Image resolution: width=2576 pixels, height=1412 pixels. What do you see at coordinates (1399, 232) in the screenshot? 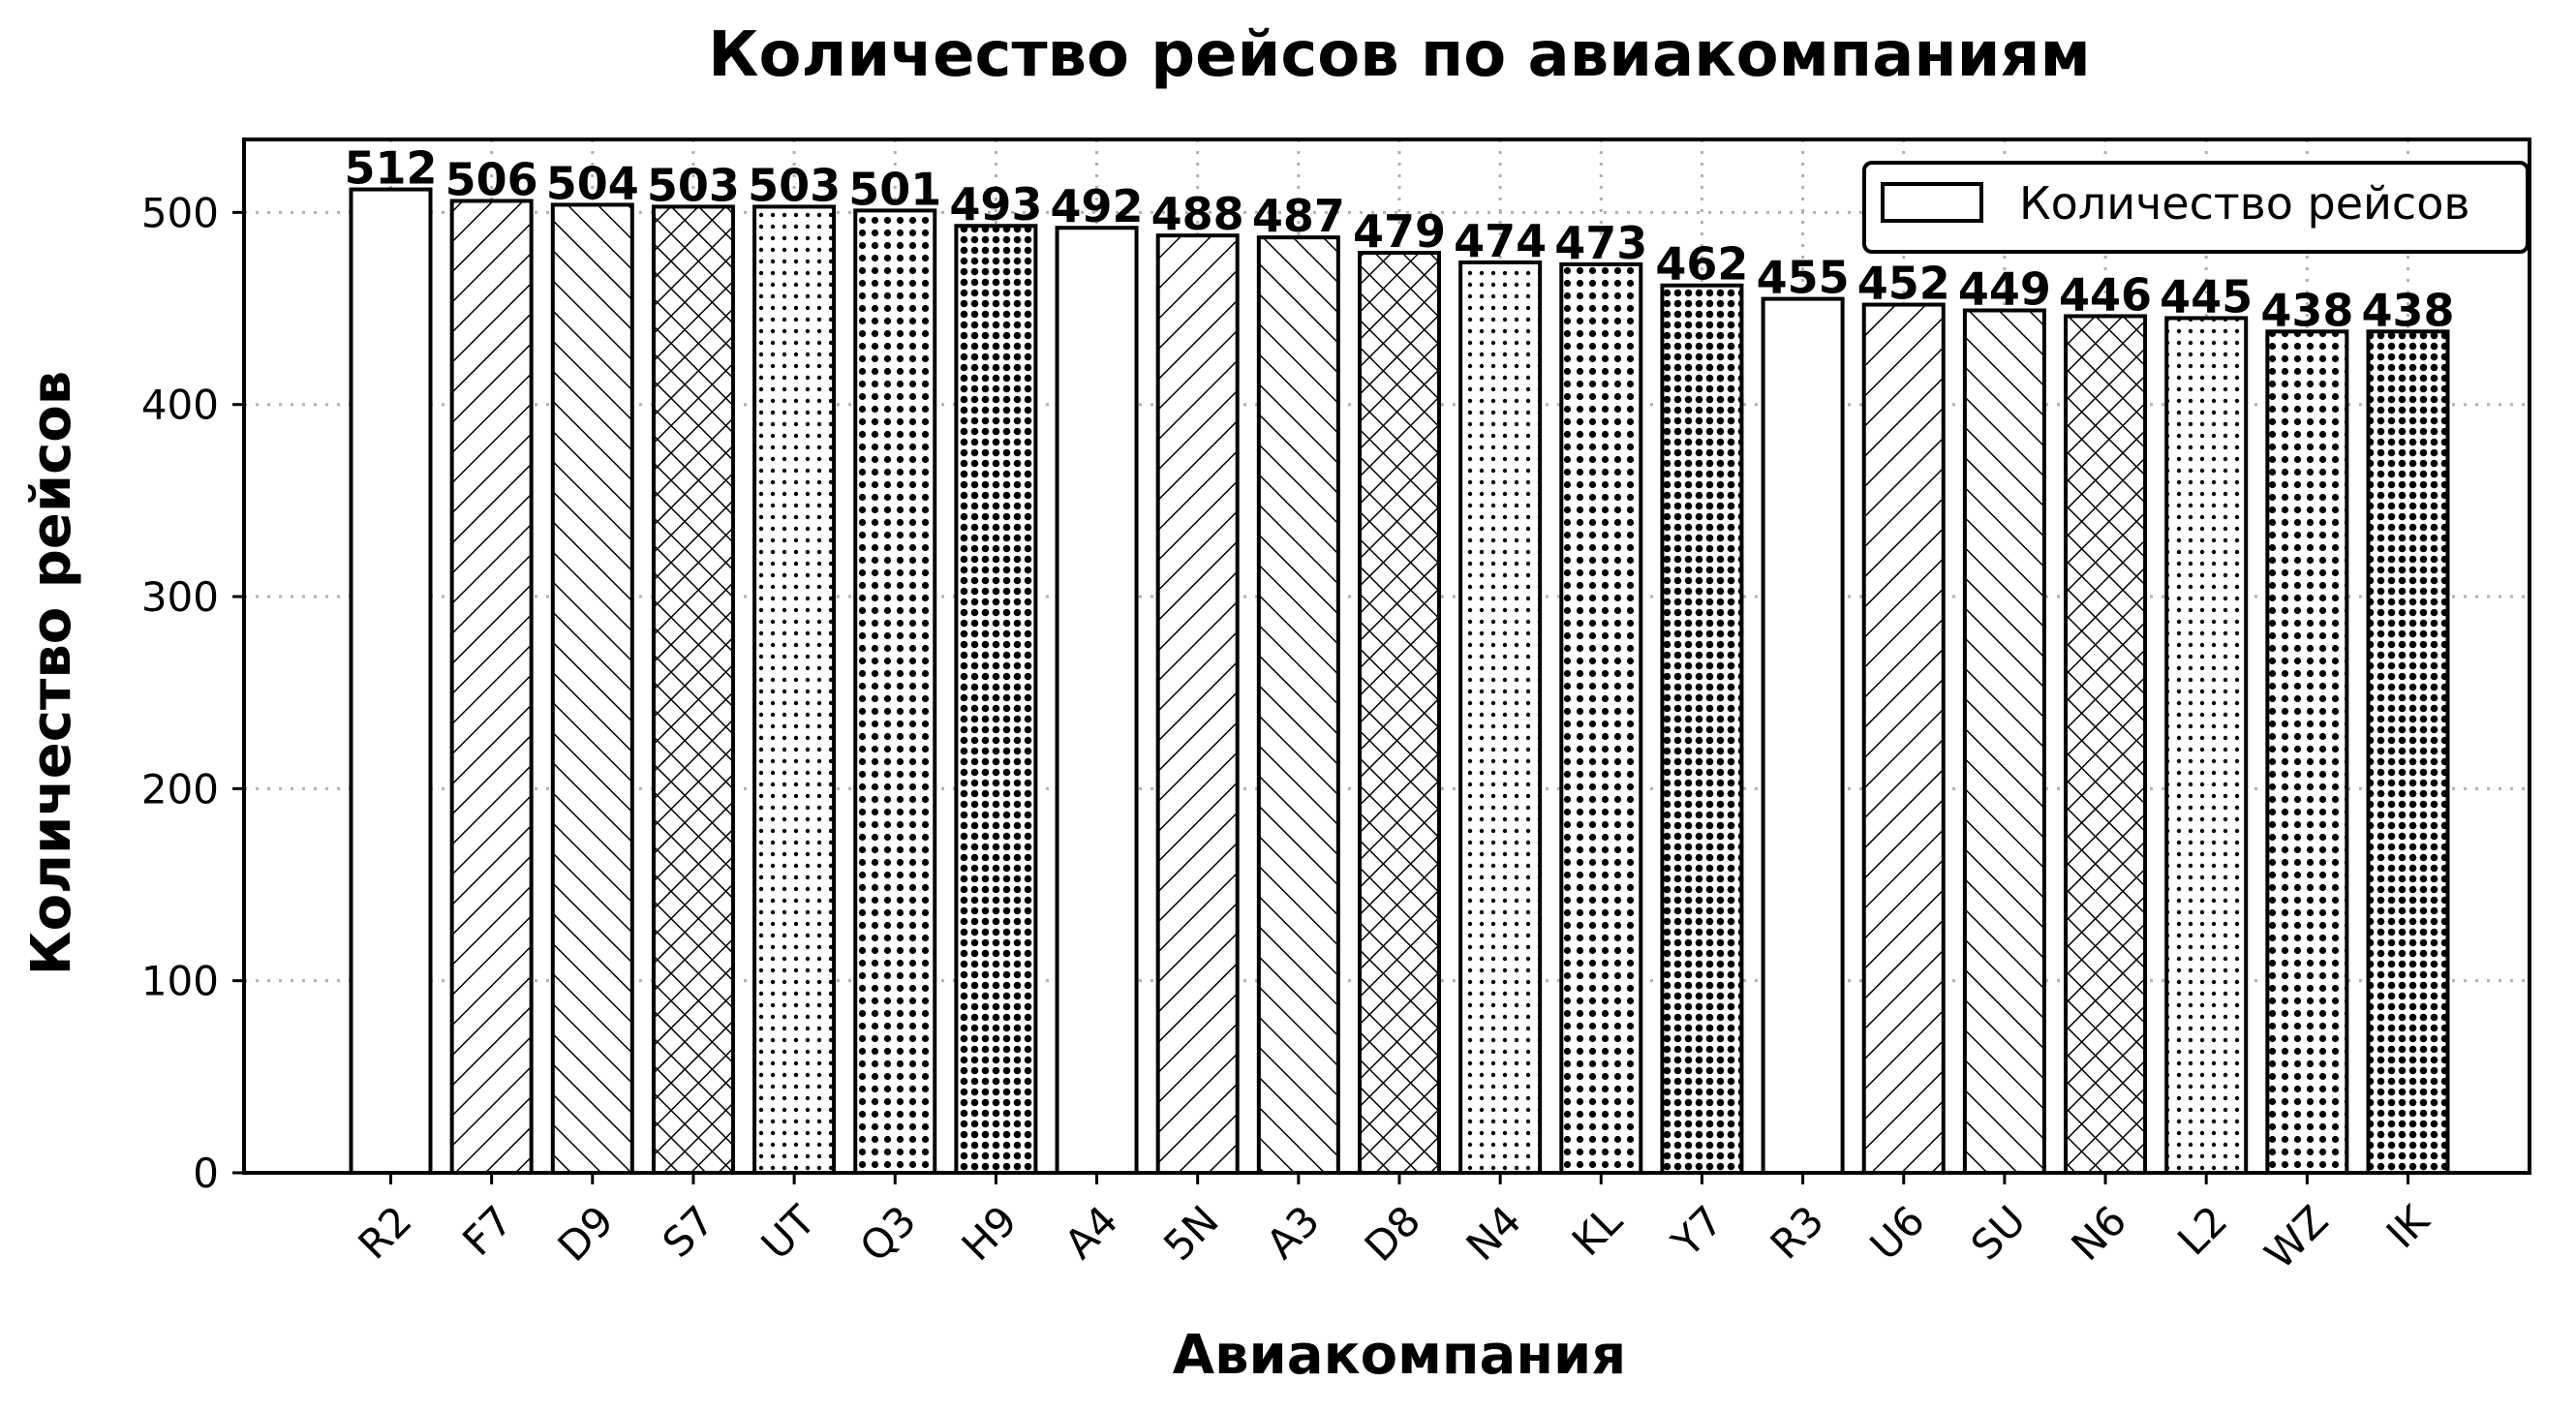
I see `bar-value-label: 479` at bounding box center [1399, 232].